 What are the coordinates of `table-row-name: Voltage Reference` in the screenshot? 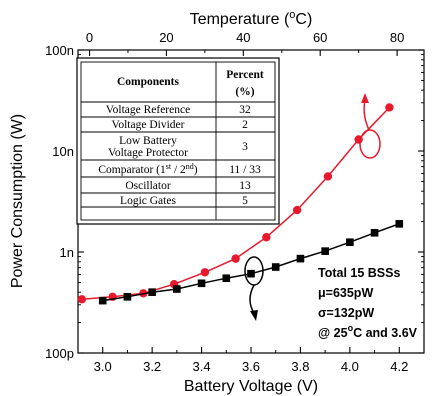 It's located at (148, 110).